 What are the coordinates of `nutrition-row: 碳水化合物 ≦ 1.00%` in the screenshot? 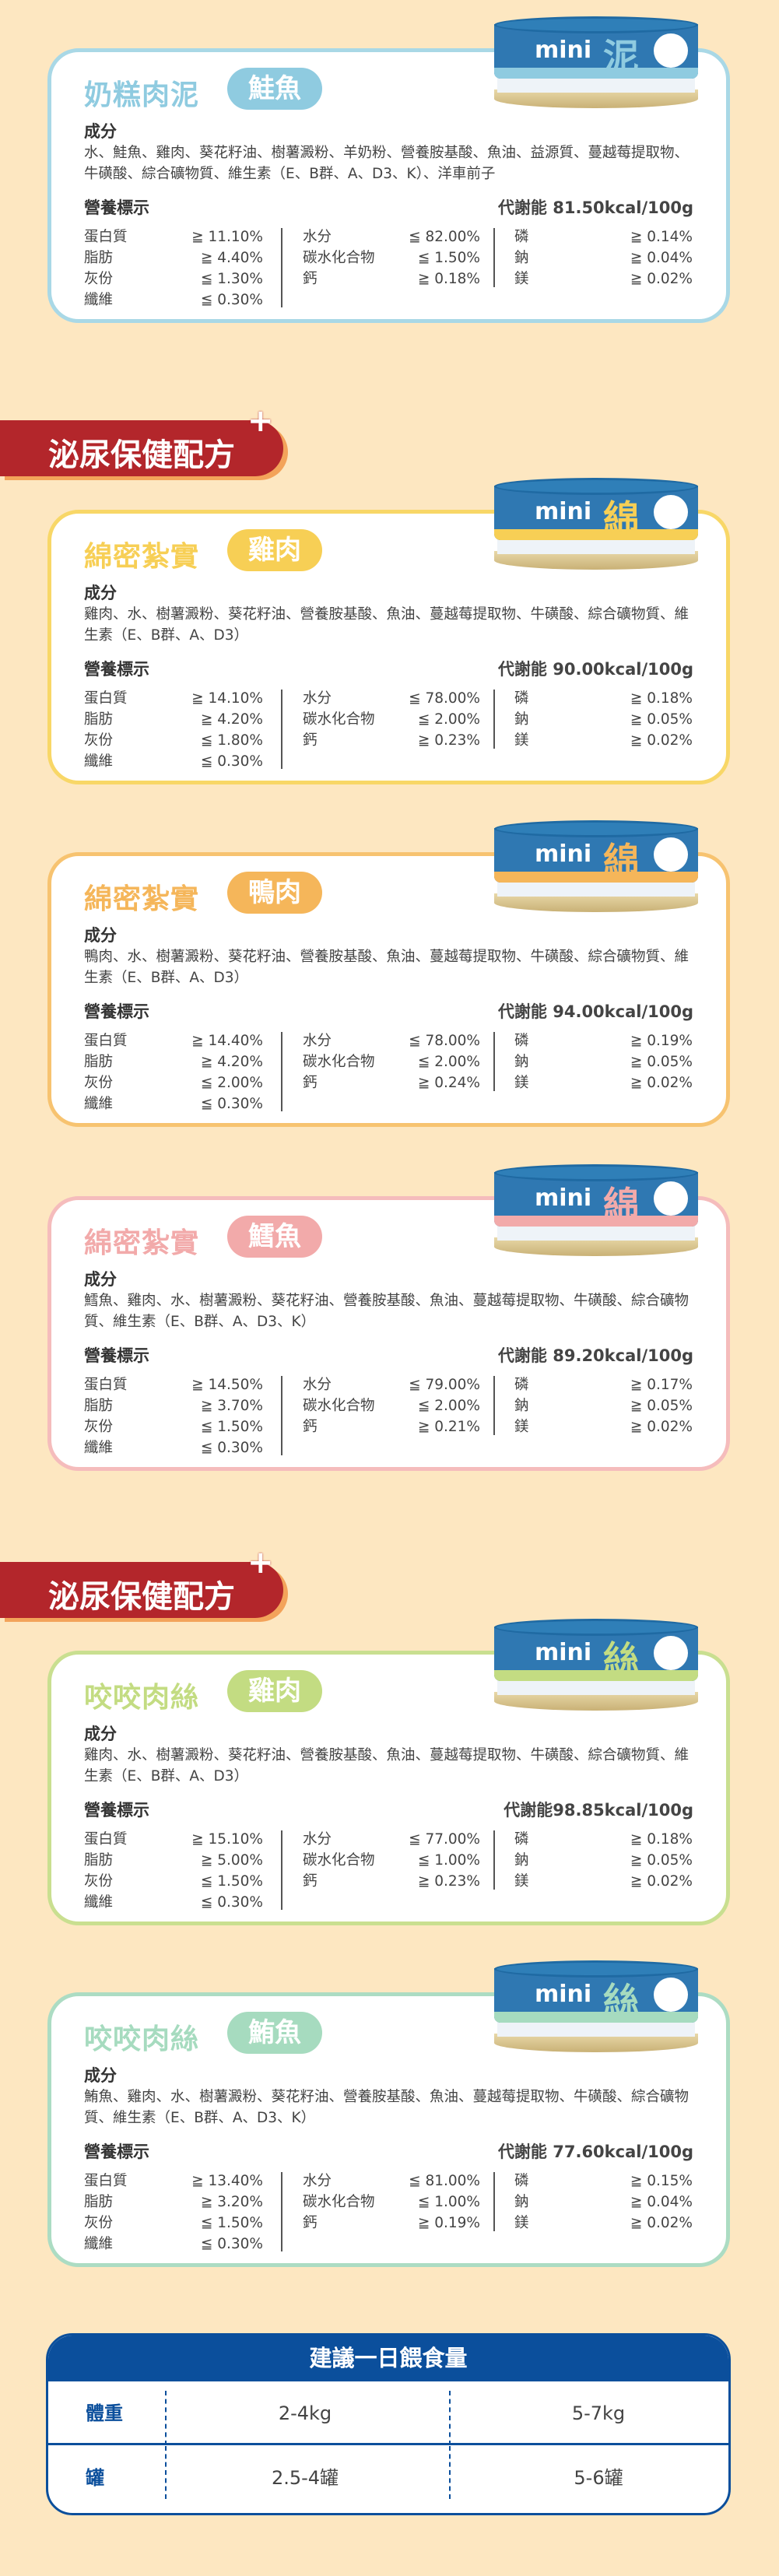 It's located at (391, 1861).